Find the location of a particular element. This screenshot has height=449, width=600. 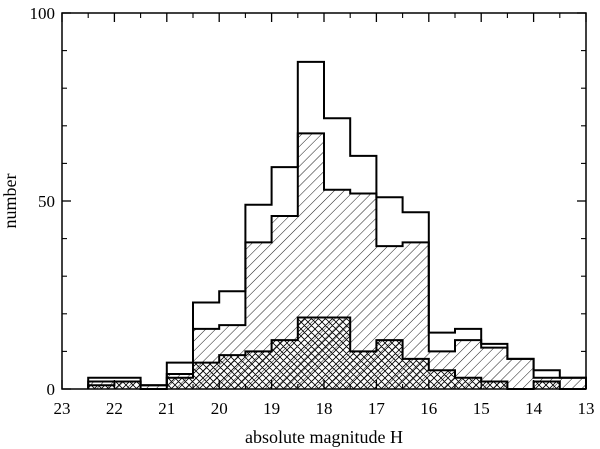

x-tick-label: 18 is located at coordinates (324, 408).